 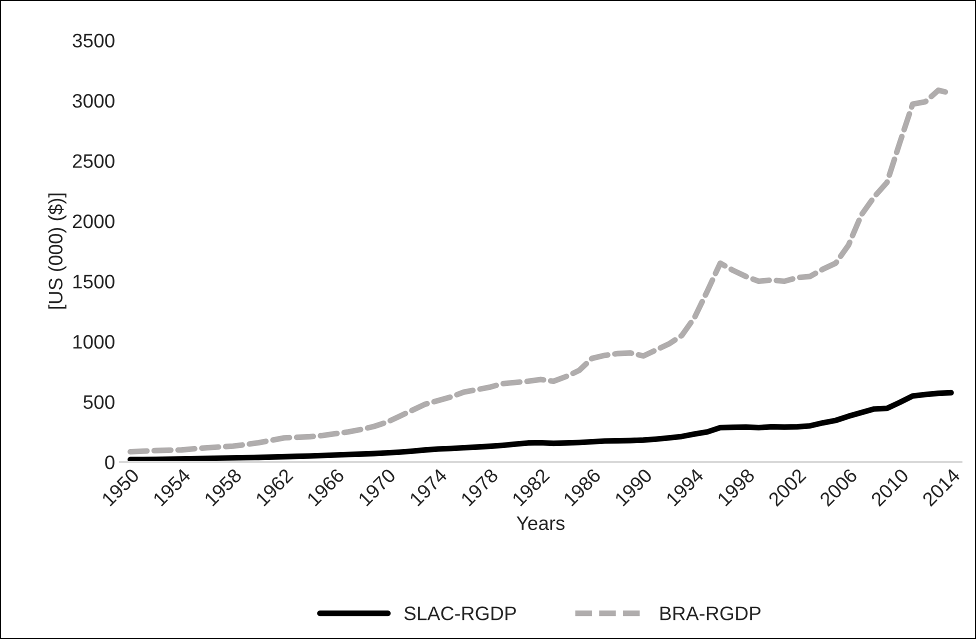 What do you see at coordinates (93, 281) in the screenshot?
I see `y-tick-label: 1500` at bounding box center [93, 281].